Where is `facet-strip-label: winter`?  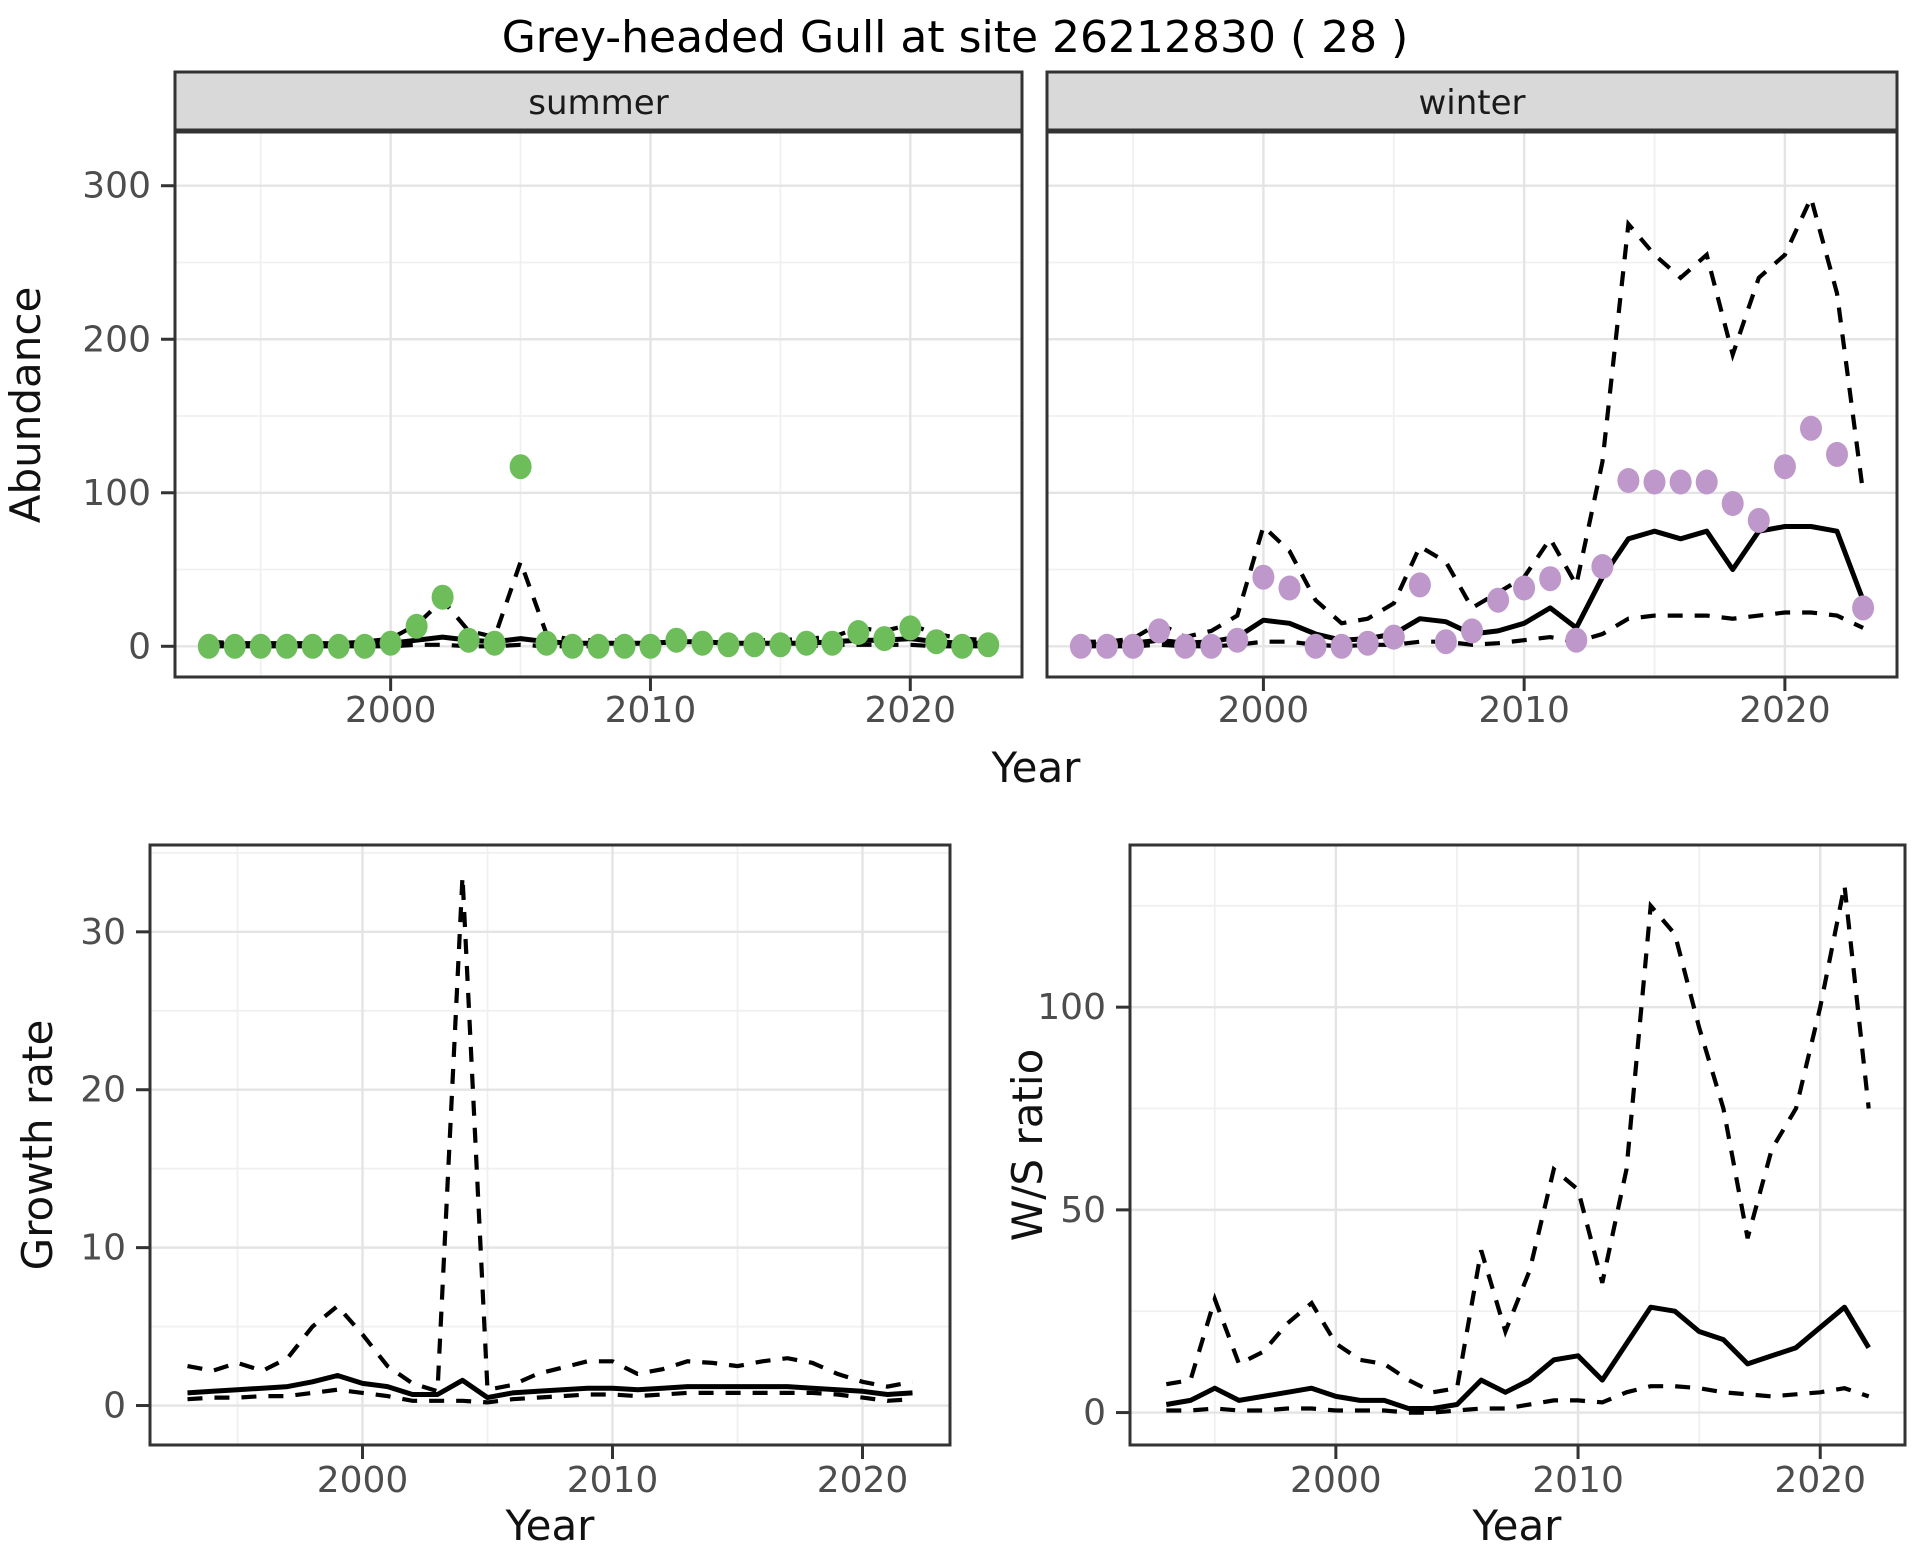
facet-strip-label: winter is located at coordinates (1471, 103).